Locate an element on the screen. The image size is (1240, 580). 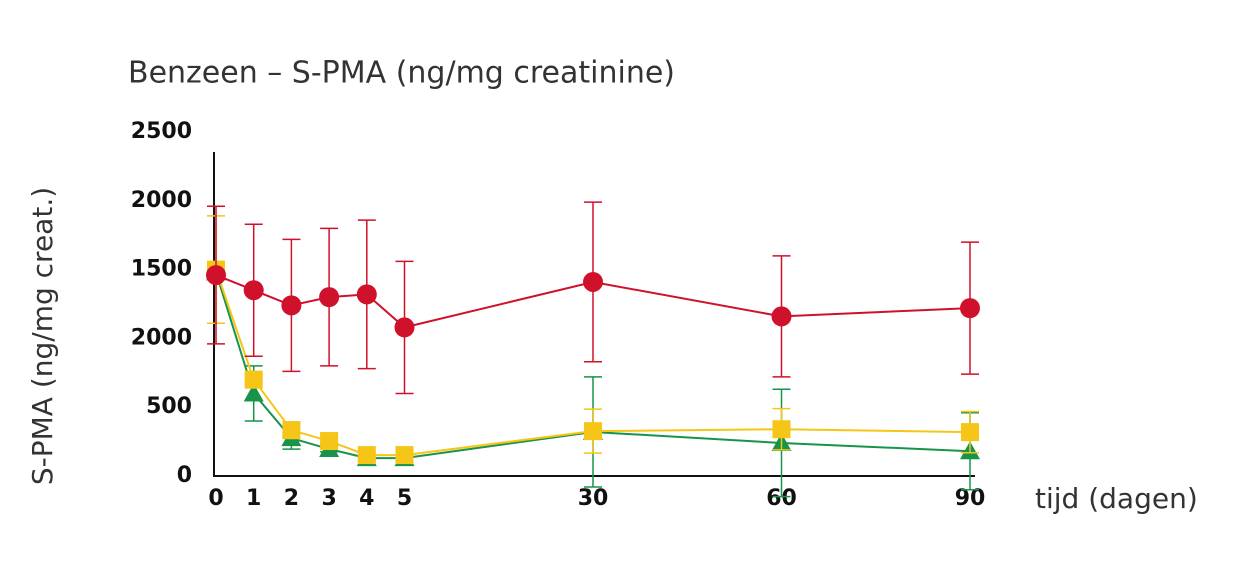
y-tick-label: 2500 is located at coordinates (161, 131).